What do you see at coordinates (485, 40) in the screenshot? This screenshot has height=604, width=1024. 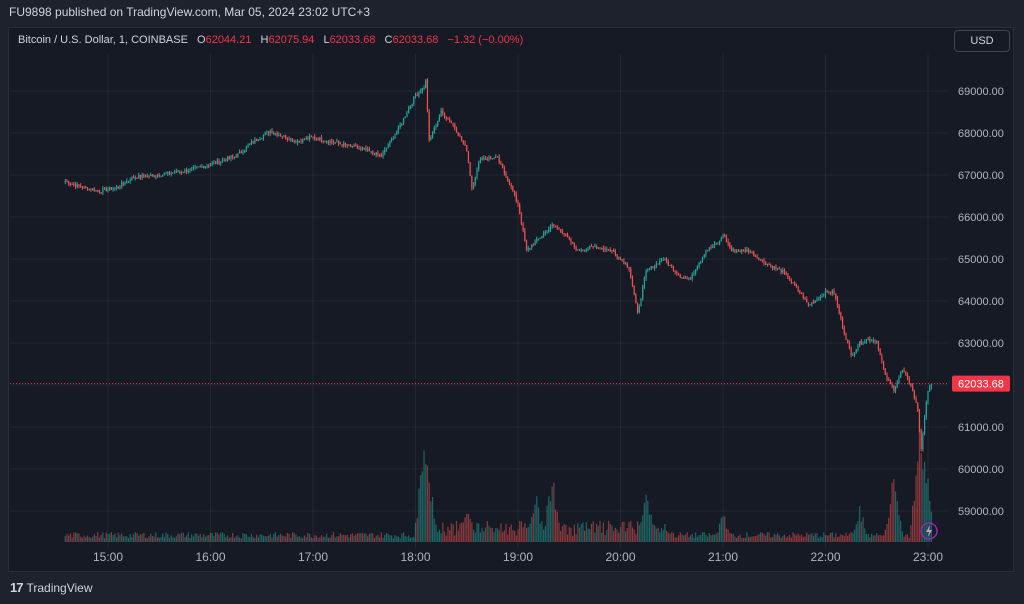 I see `change-value: −1.32 (−0.00%)` at bounding box center [485, 40].